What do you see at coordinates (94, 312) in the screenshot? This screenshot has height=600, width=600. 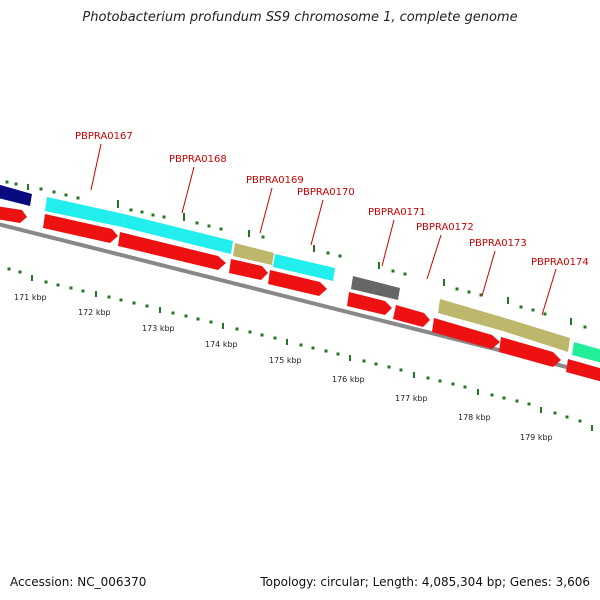 I see `kbp-label-172: 172 kbp` at bounding box center [94, 312].